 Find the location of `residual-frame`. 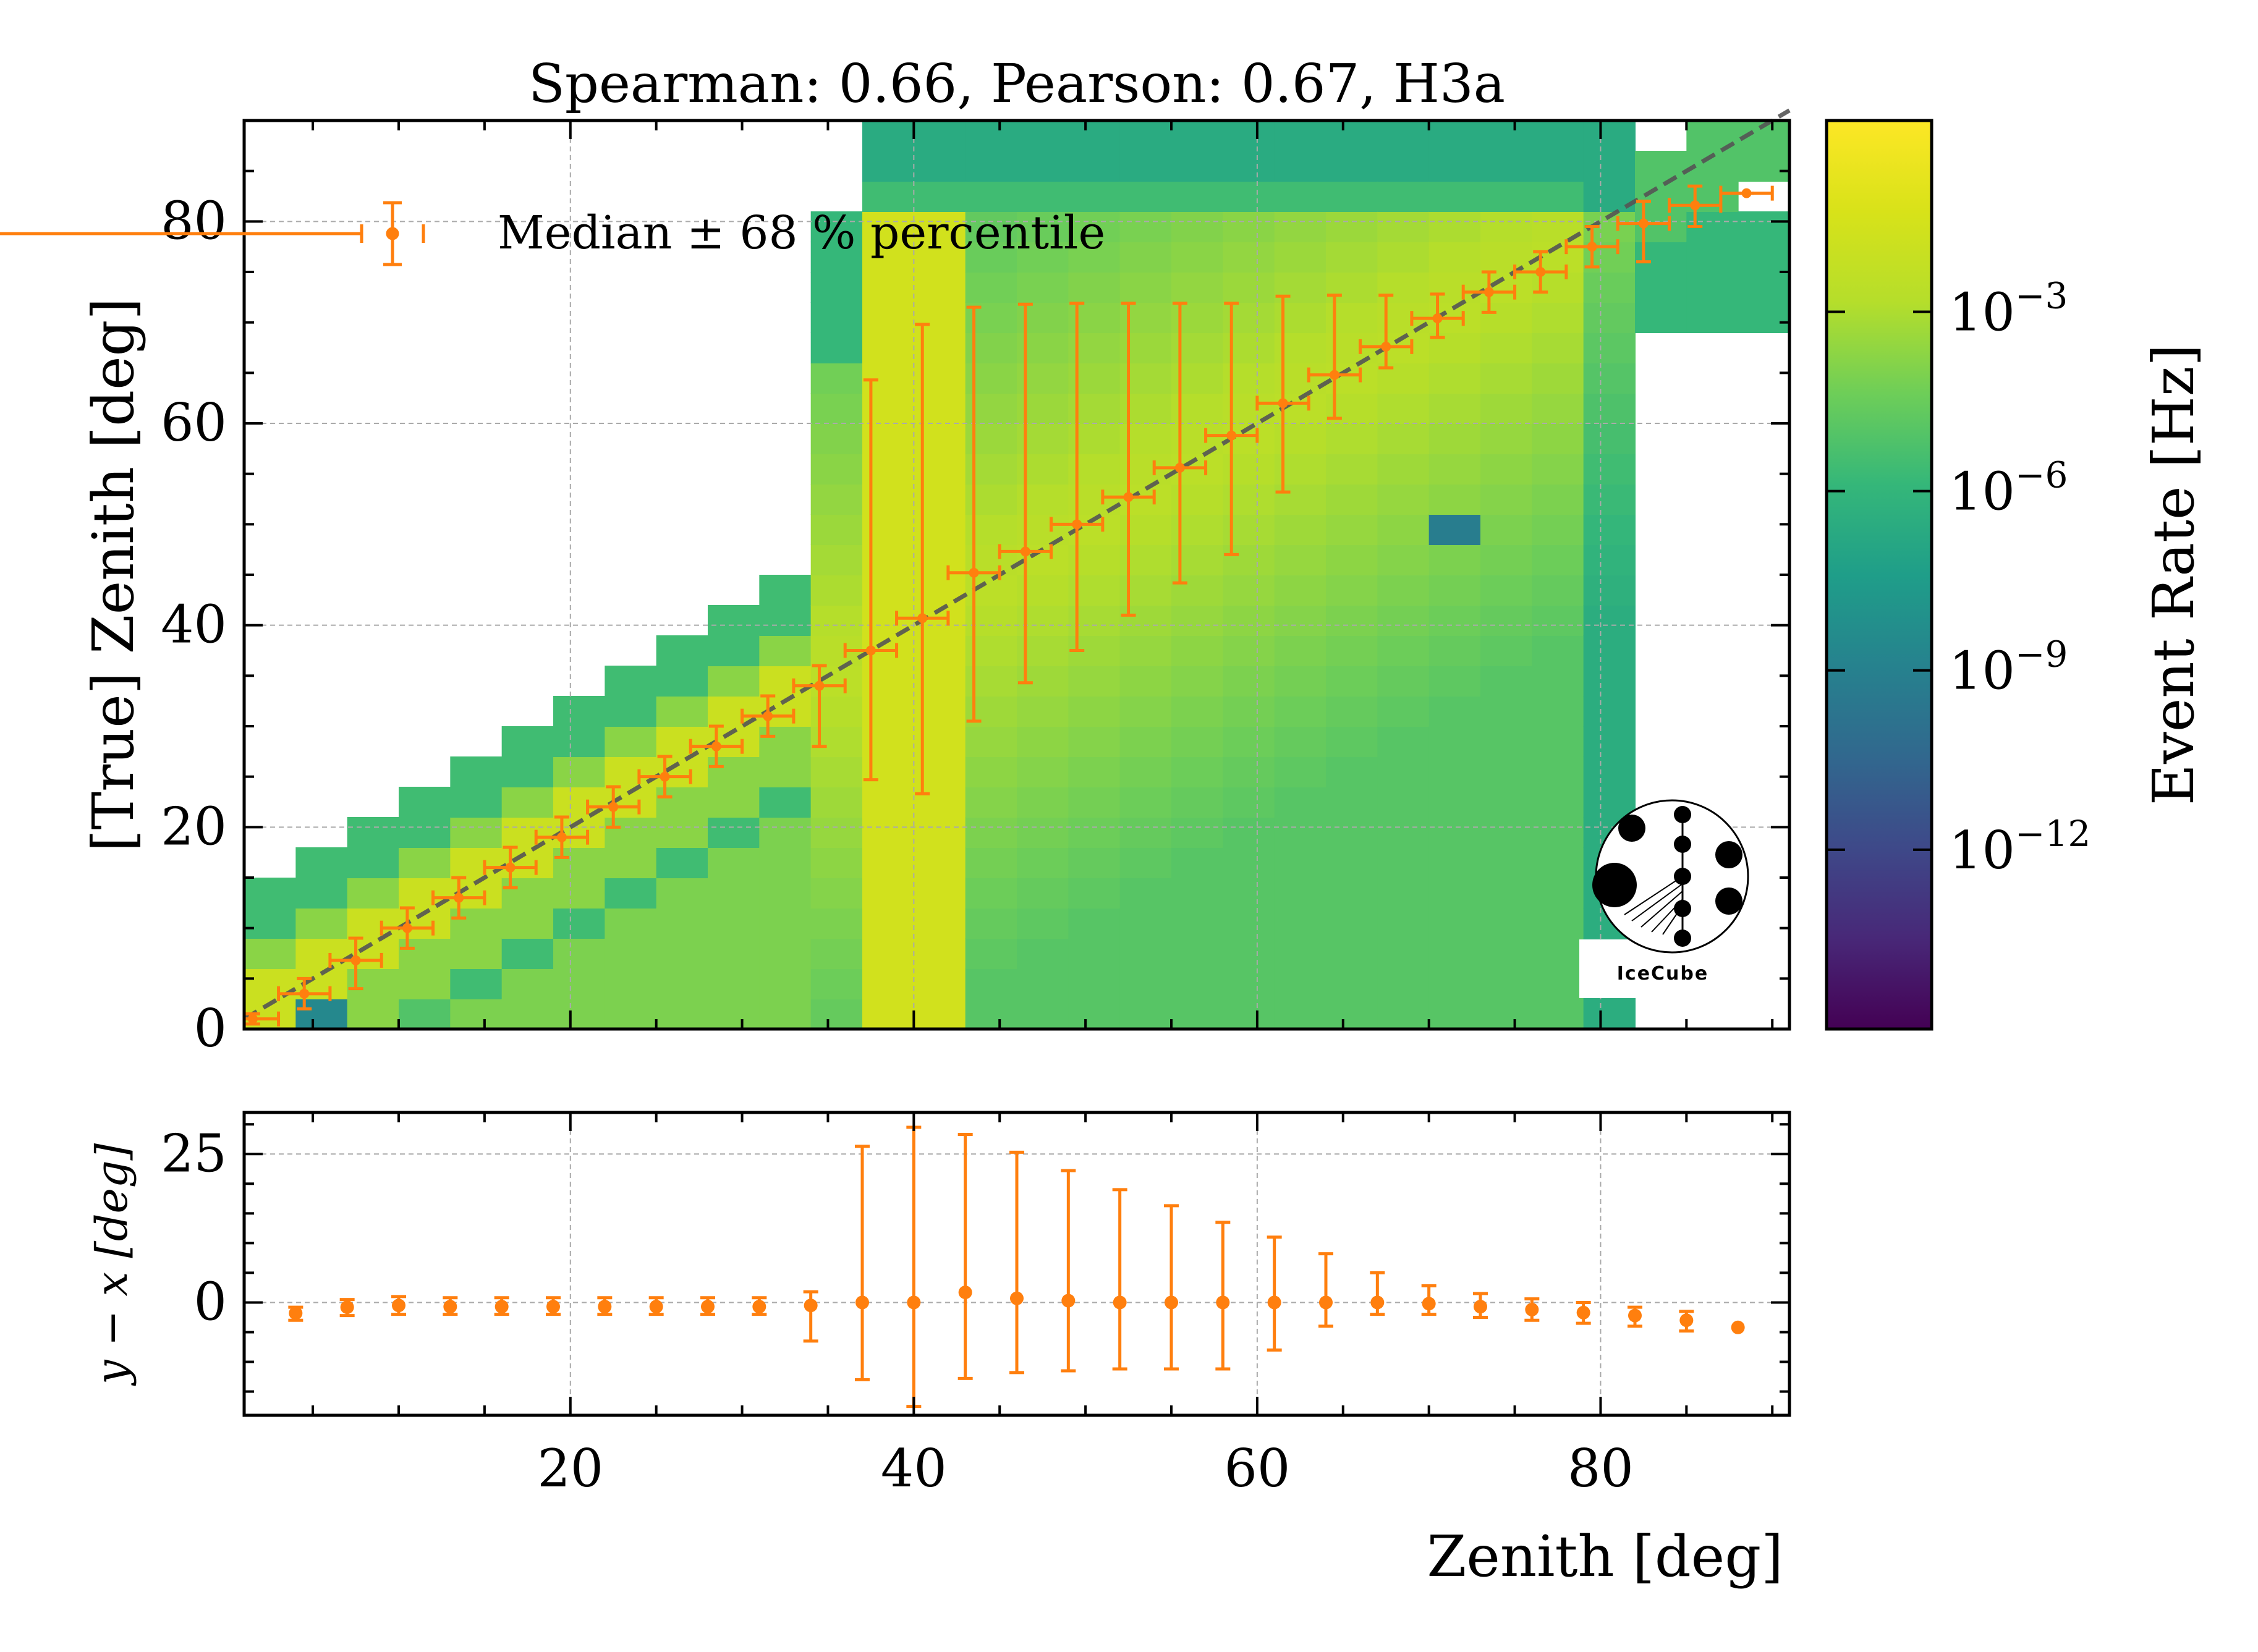

residual-frame is located at coordinates (1016, 1264).